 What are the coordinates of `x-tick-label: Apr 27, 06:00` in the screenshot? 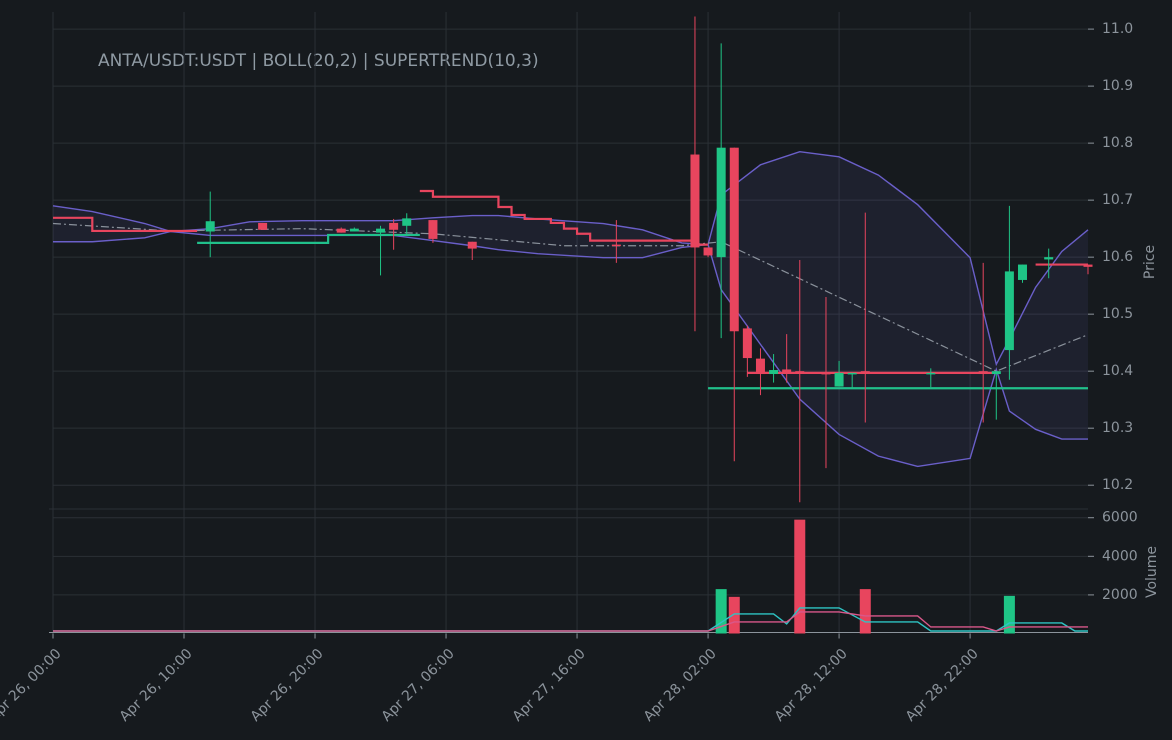 It's located at (418, 685).